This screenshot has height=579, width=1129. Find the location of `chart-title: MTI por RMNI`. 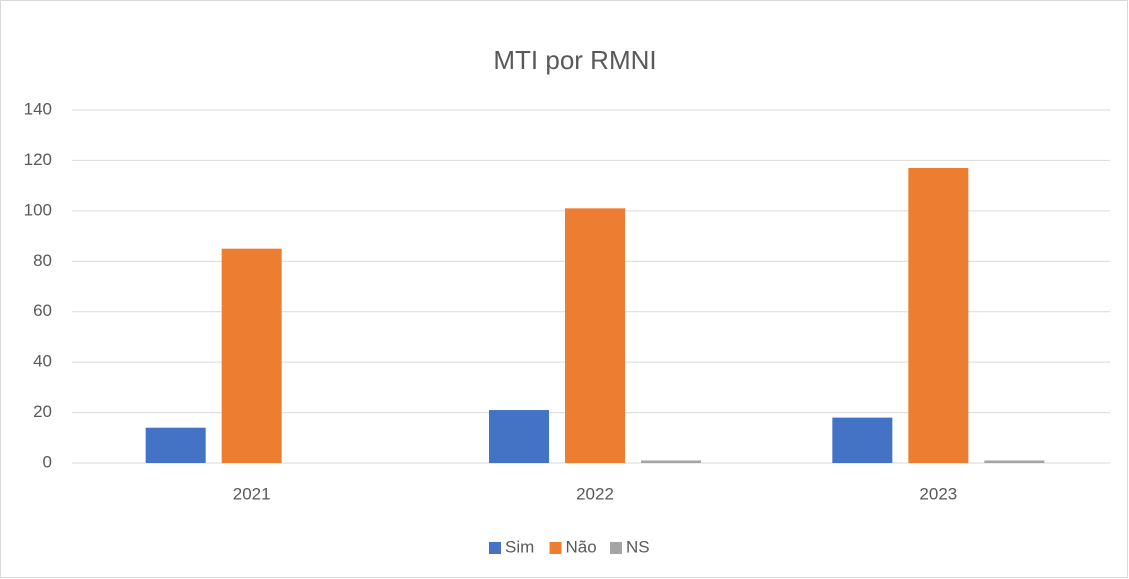

chart-title: MTI por RMNI is located at coordinates (574, 60).